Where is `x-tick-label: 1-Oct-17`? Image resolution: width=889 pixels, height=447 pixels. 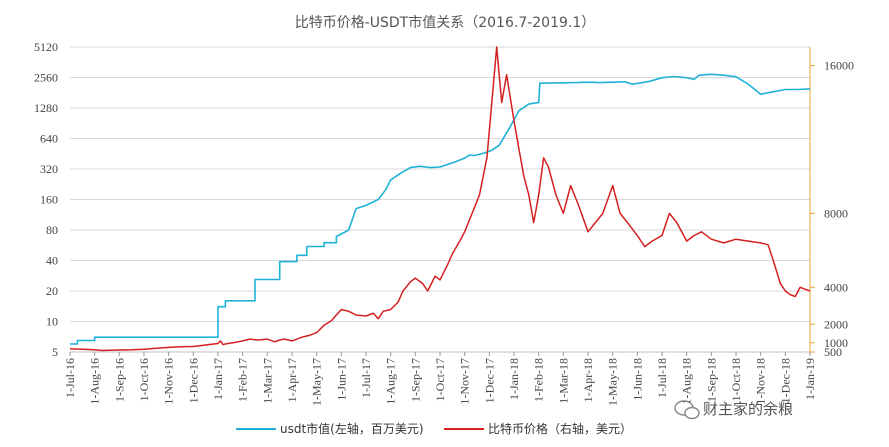
x-tick-label: 1-Oct-17 is located at coordinates (440, 379).